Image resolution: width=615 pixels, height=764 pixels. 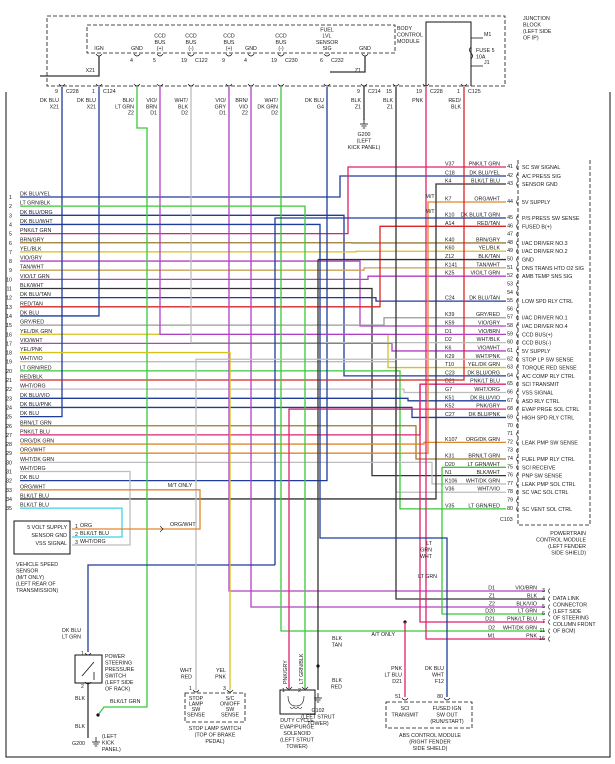 I want to click on dlc-wire-color: WHT/DK GRN, so click(x=520, y=629).